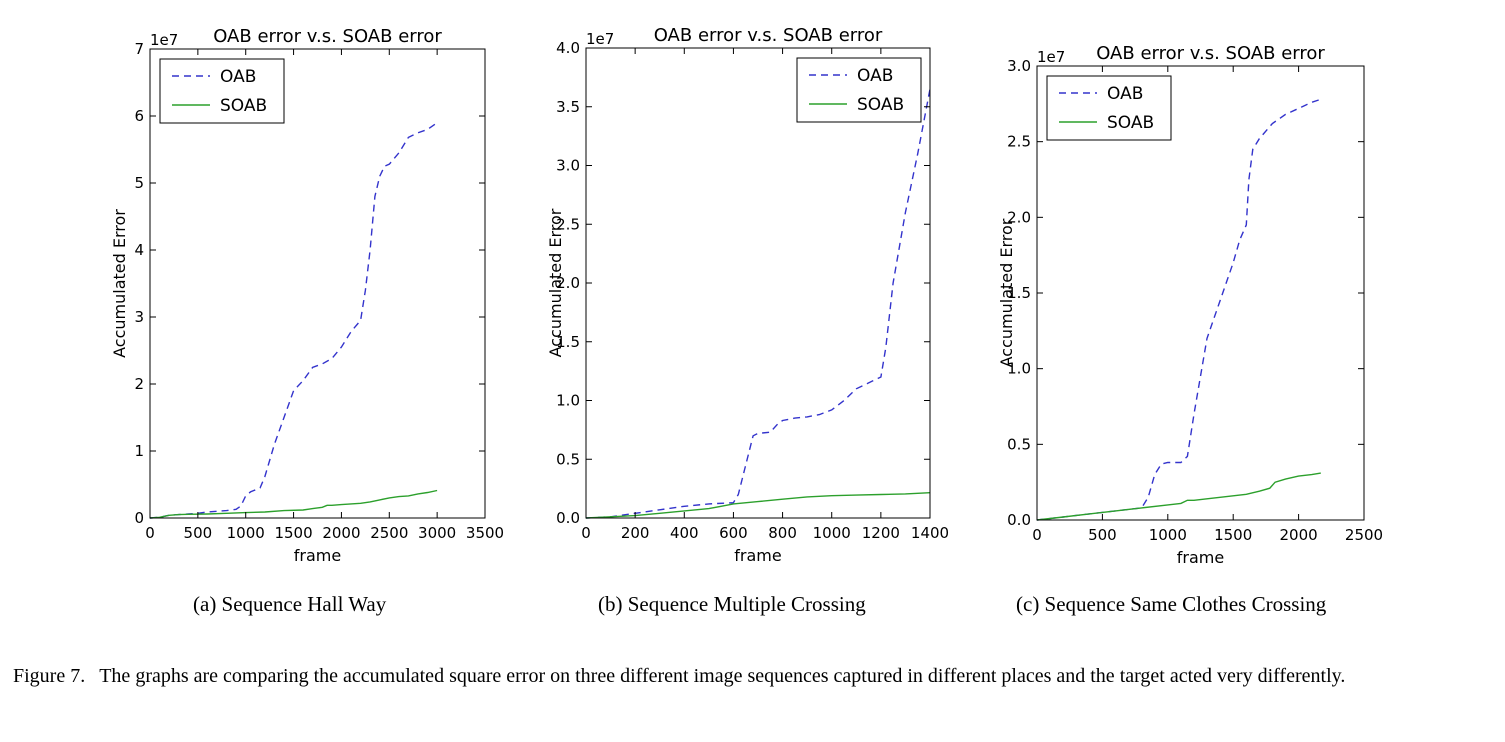 The height and width of the screenshot is (742, 1505). I want to click on y-tick-label: 0, so click(139, 518).